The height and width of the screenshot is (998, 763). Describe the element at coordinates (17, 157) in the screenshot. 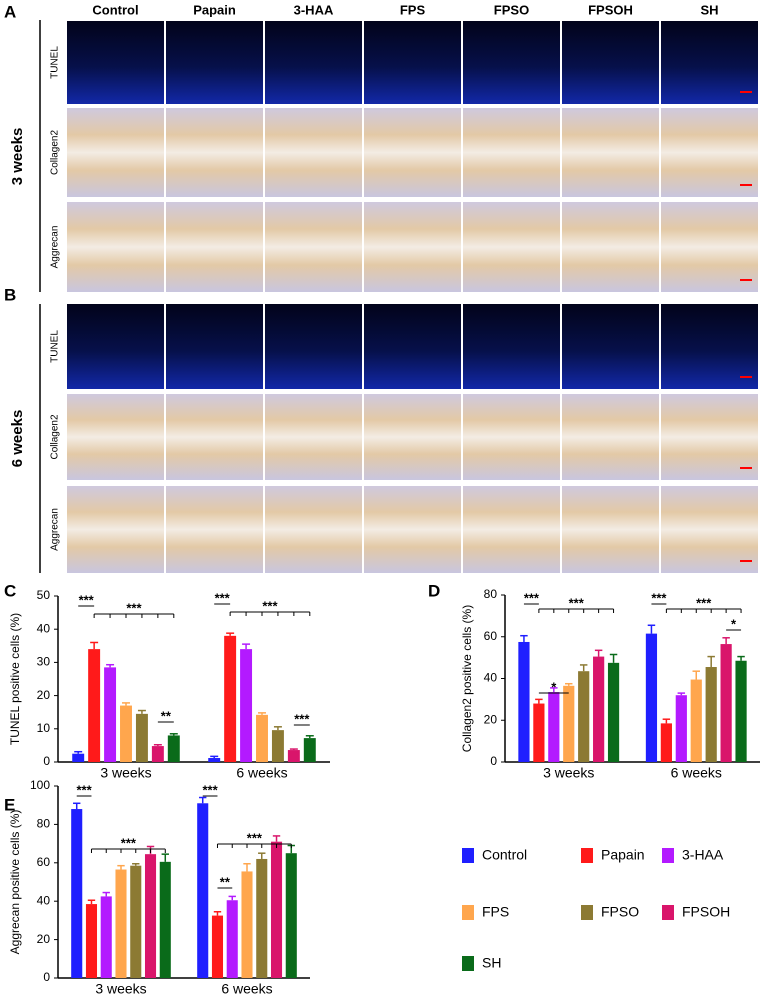

I see `timepoint-label: 3 weeks` at that location.